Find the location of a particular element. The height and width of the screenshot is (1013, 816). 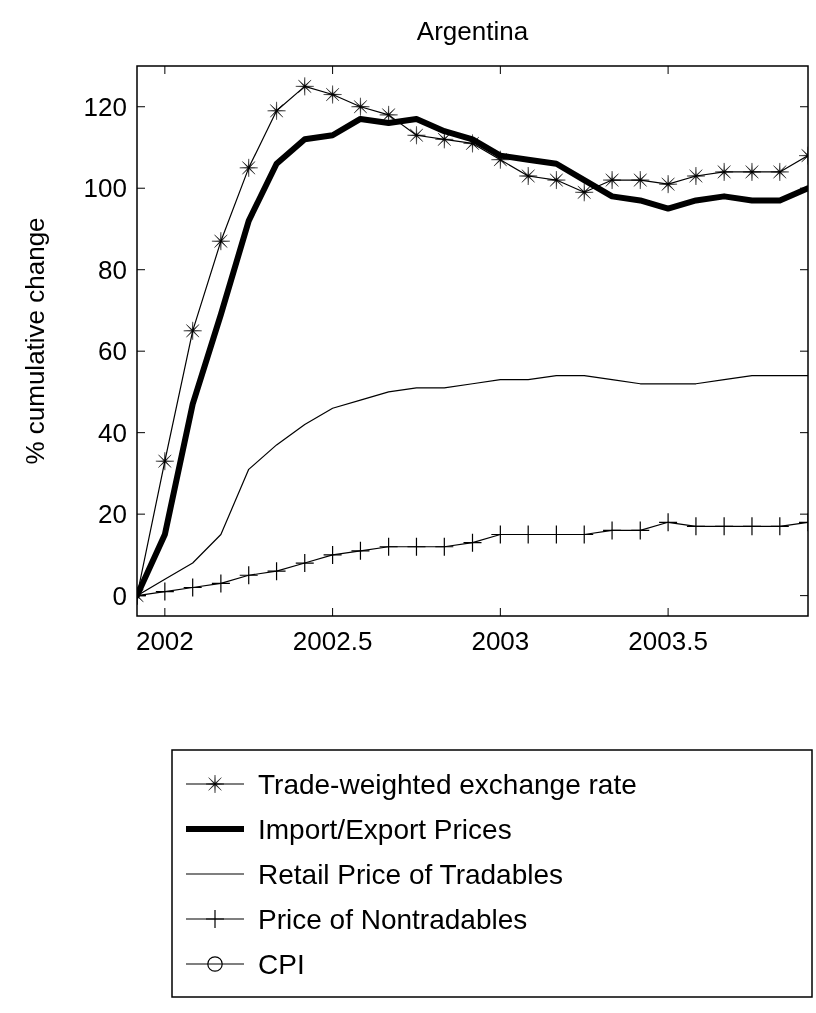

x-tick-label: 2002 is located at coordinates (164, 641).